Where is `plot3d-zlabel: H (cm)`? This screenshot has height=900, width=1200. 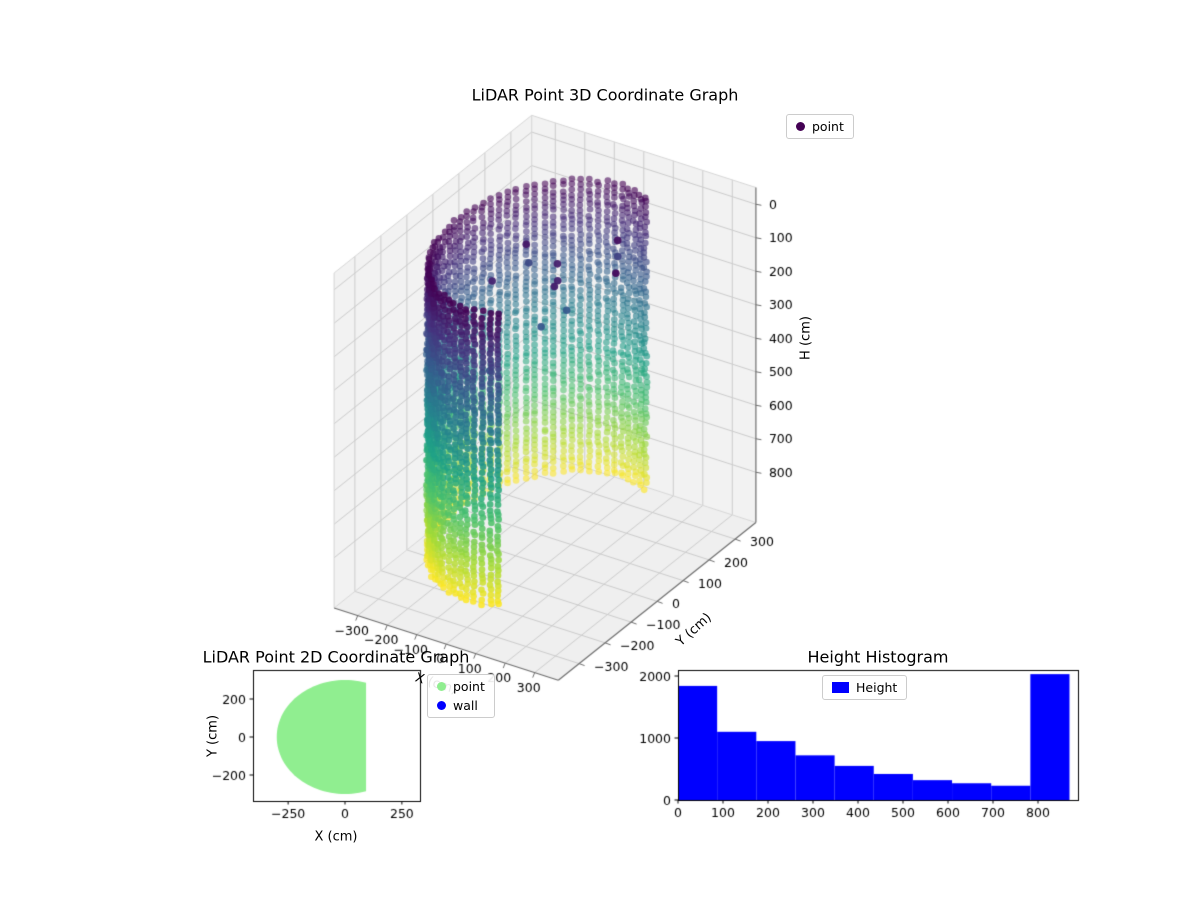 plot3d-zlabel: H (cm) is located at coordinates (806, 338).